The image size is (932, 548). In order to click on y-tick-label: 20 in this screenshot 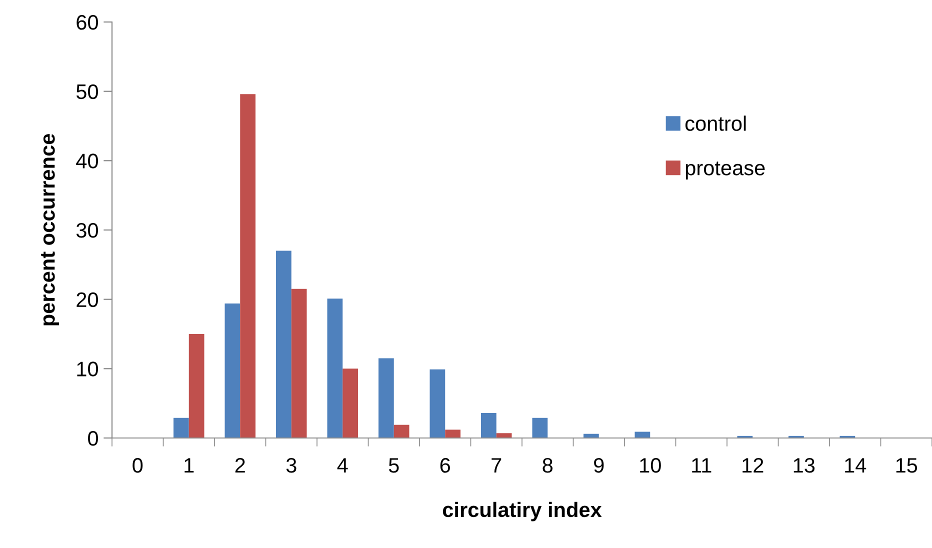, I will do `click(87, 300)`.